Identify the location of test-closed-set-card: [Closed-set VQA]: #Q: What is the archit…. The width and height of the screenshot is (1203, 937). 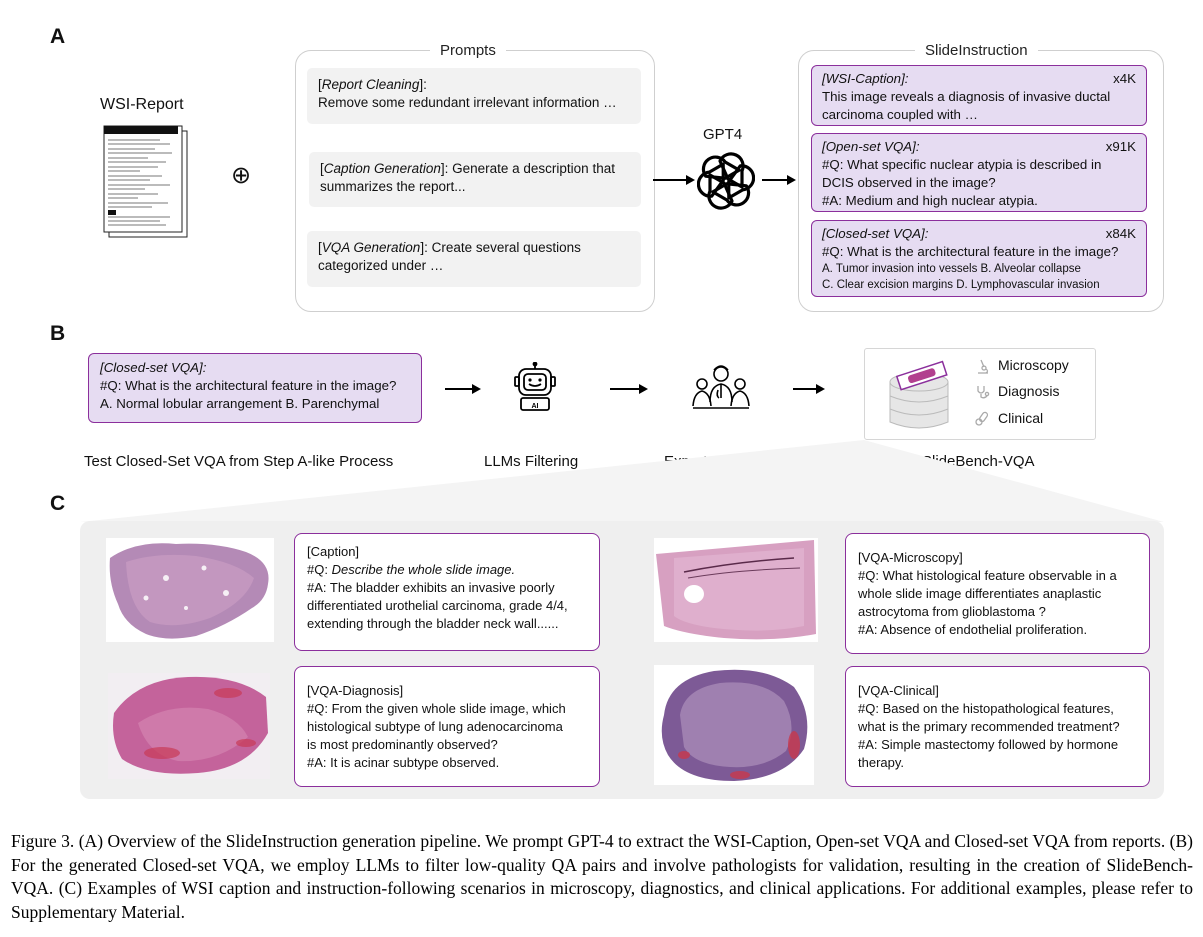
(255, 388).